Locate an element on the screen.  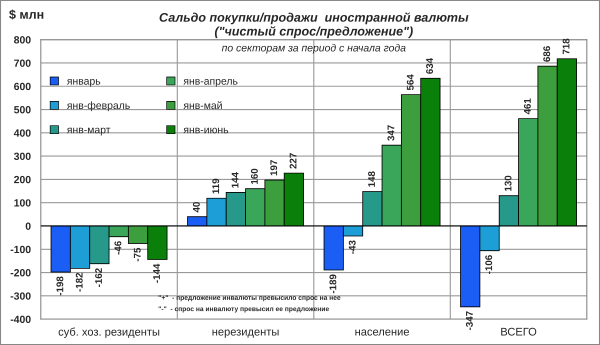
legend-label: январь is located at coordinates (83, 82).